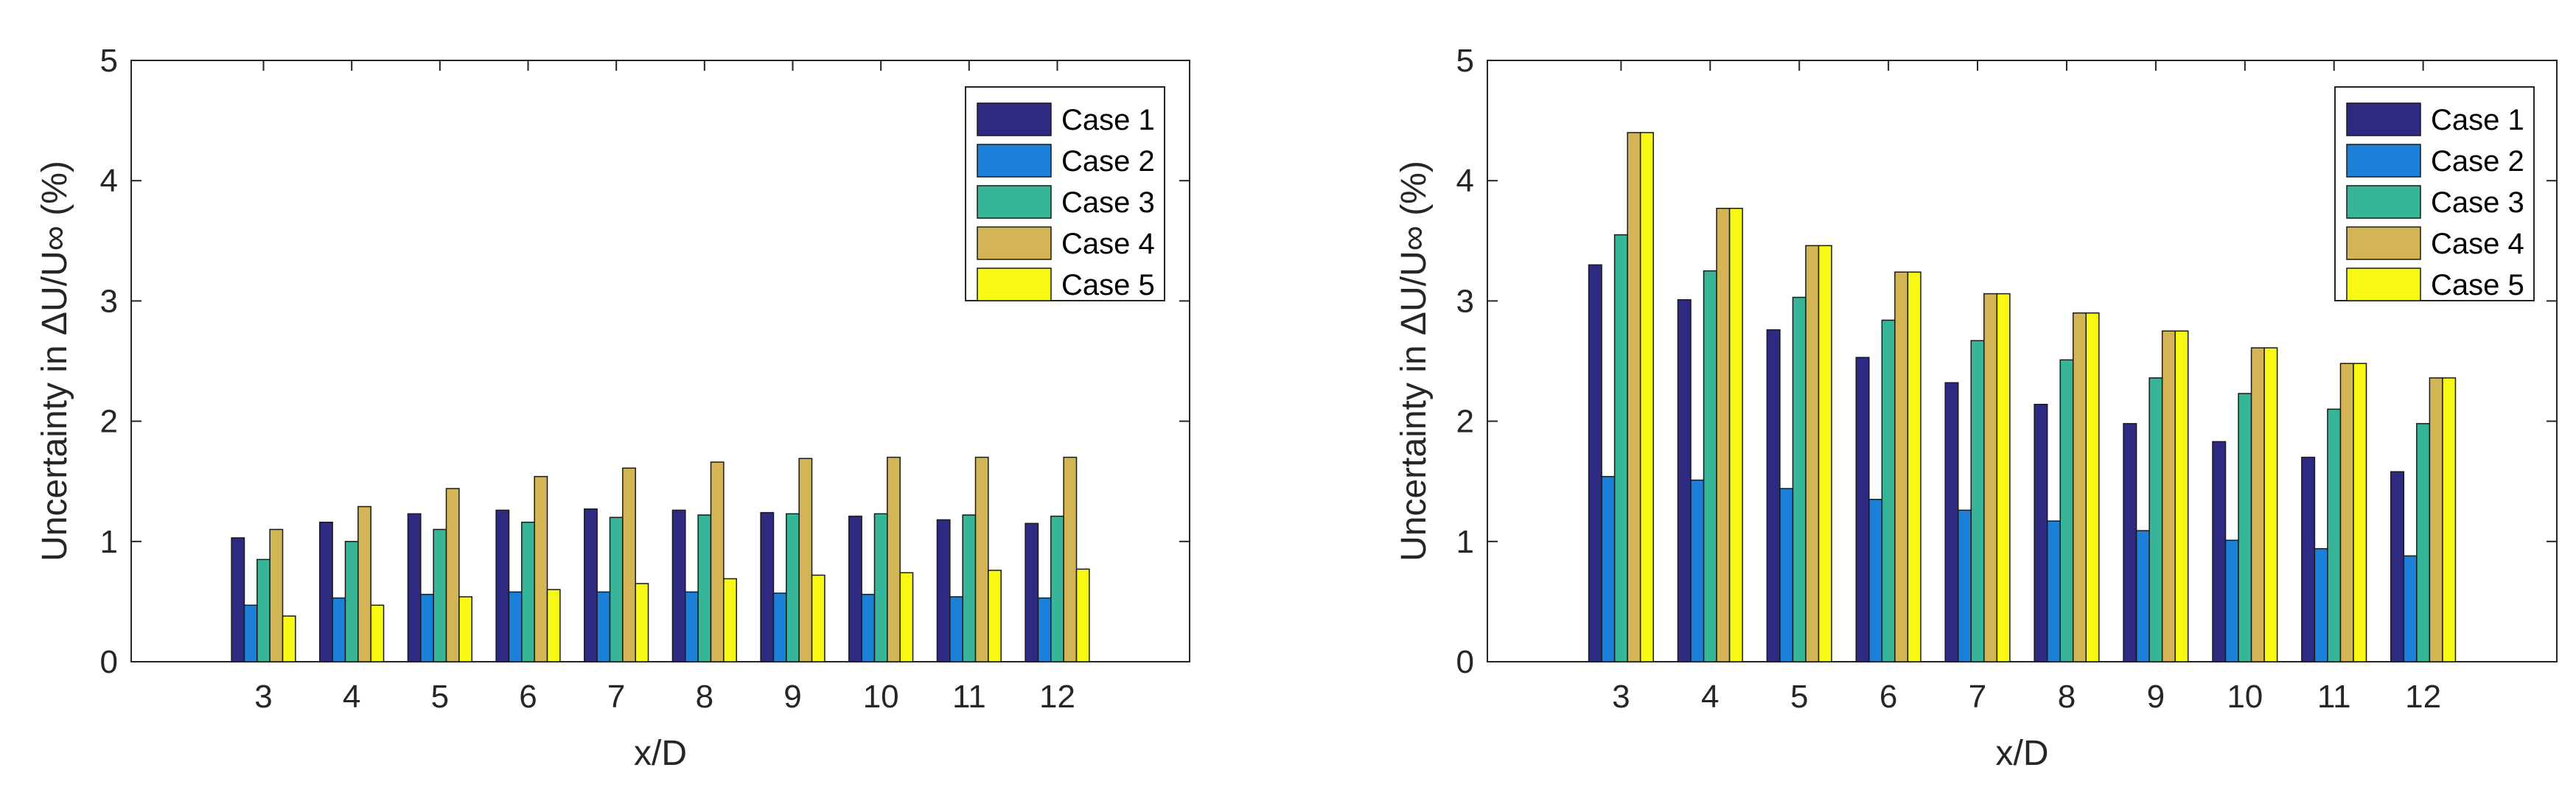  What do you see at coordinates (377, 633) in the screenshot?
I see `bar-case-5-x4` at bounding box center [377, 633].